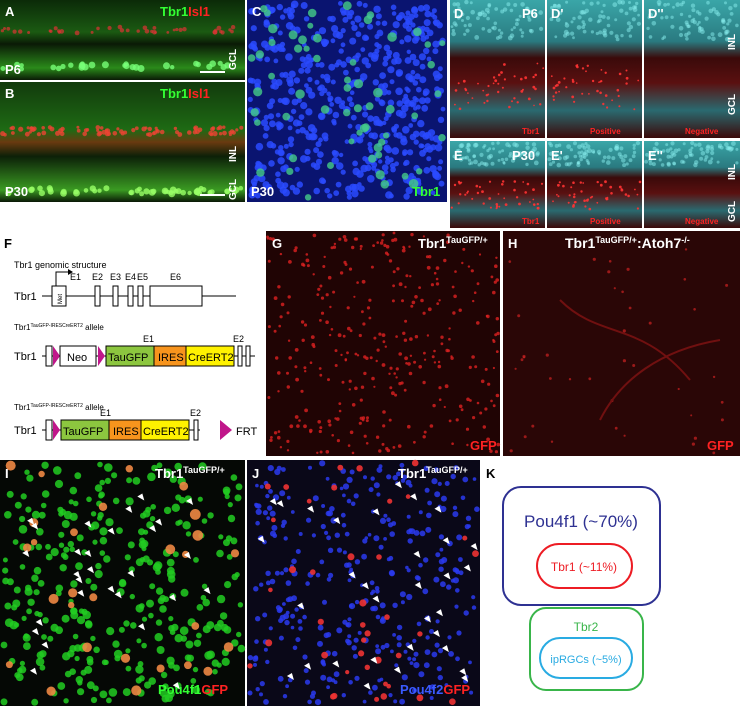 This screenshot has height=706, width=740. Describe the element at coordinates (586, 627) in the screenshot. I see `set-label: Tbr2` at that location.